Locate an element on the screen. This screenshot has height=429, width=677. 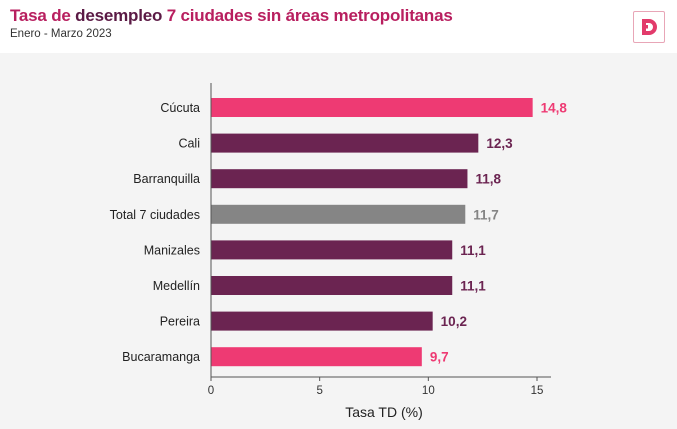
d-brand-logo-icon is located at coordinates (649, 27).